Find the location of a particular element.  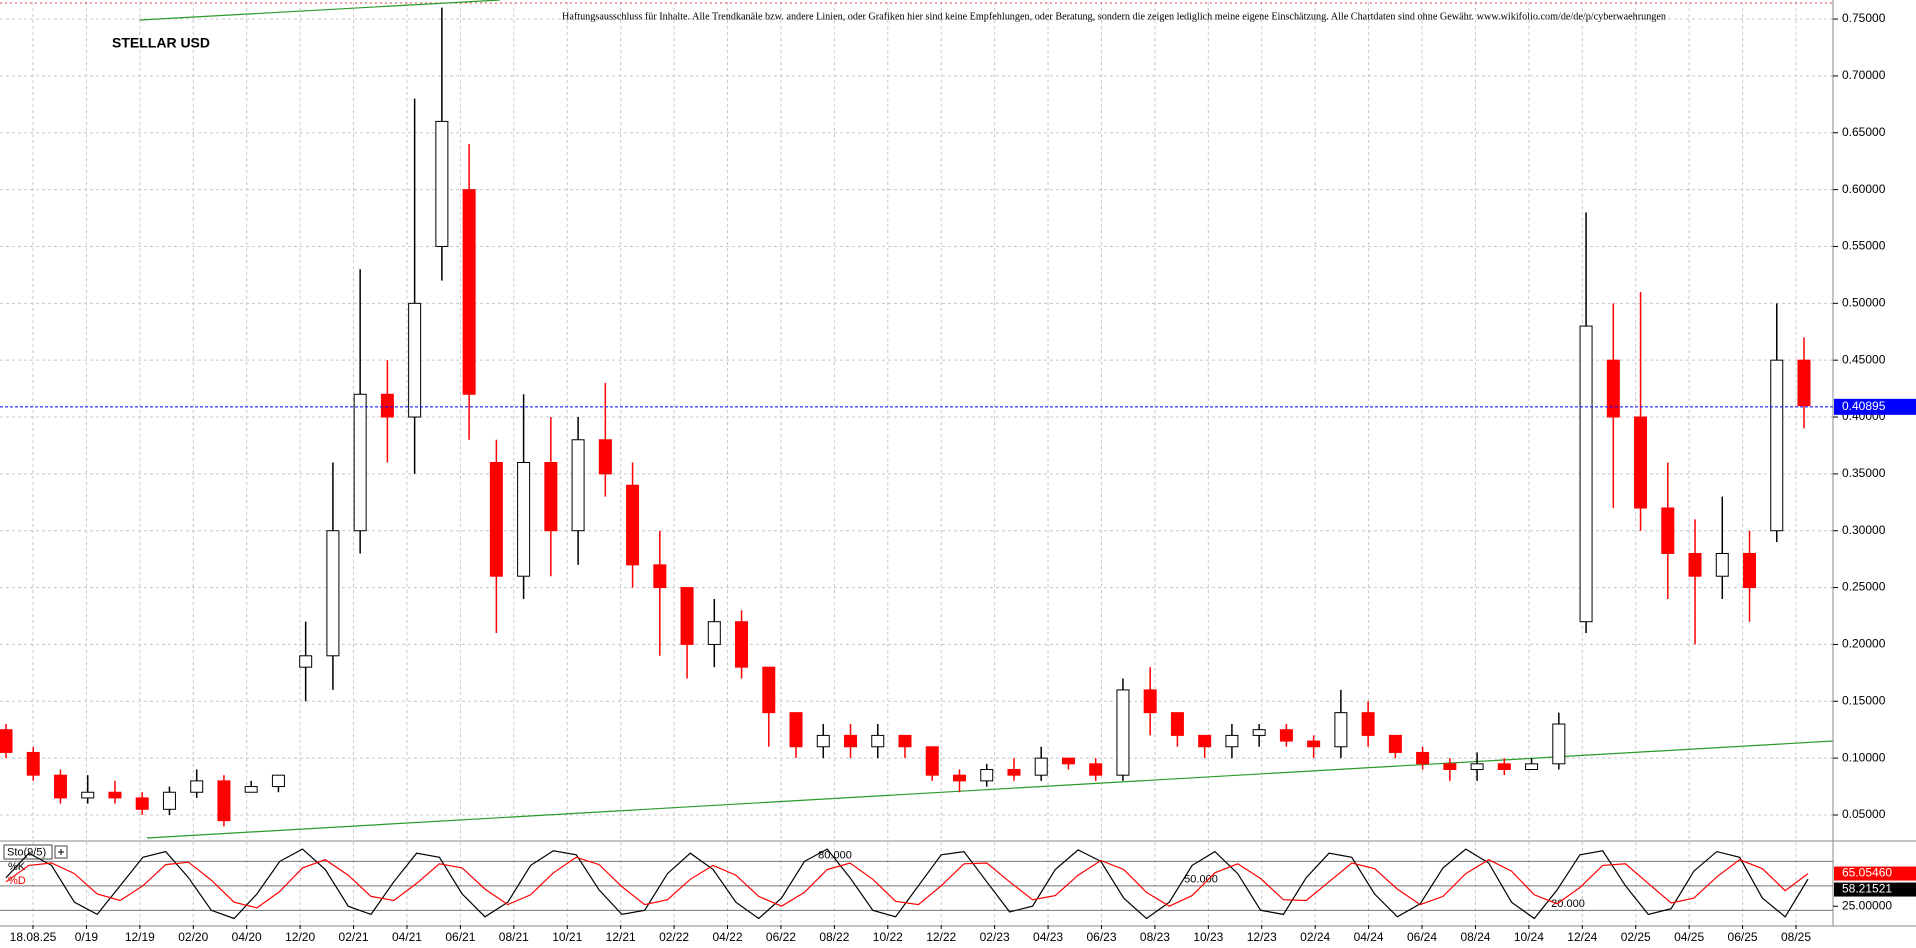

y-tick-label: 0.30000 is located at coordinates (1864, 530).